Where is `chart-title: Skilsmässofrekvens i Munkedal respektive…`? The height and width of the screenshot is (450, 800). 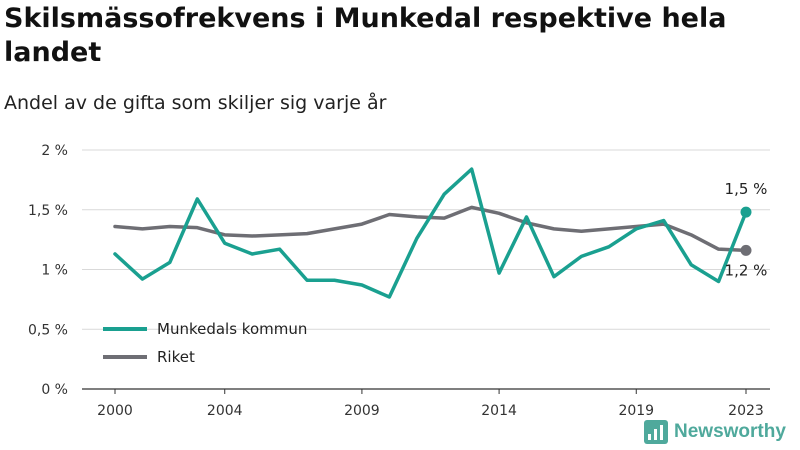
chart-title: Skilsmässofrekvens i Munkedal respektive… is located at coordinates (365, 35).